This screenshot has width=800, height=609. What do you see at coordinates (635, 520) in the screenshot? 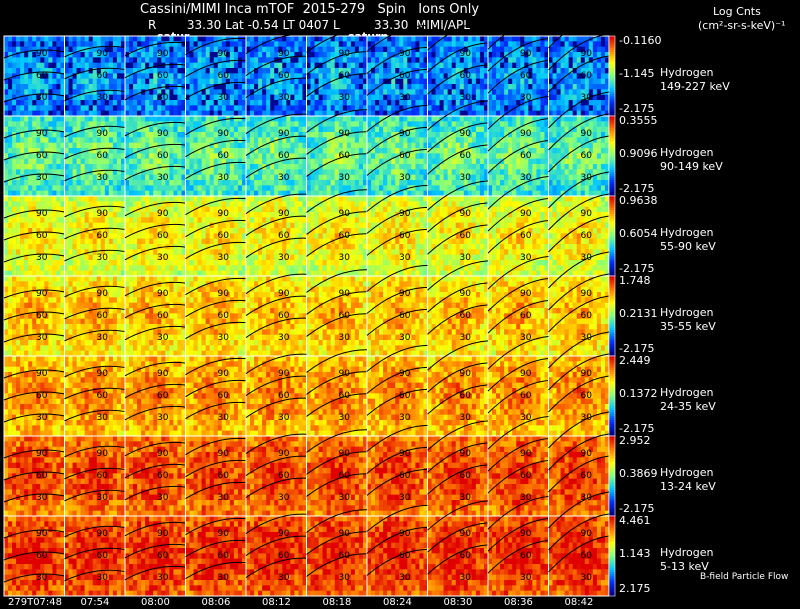
I see `colorbar-tick-label: 4.461` at bounding box center [635, 520].